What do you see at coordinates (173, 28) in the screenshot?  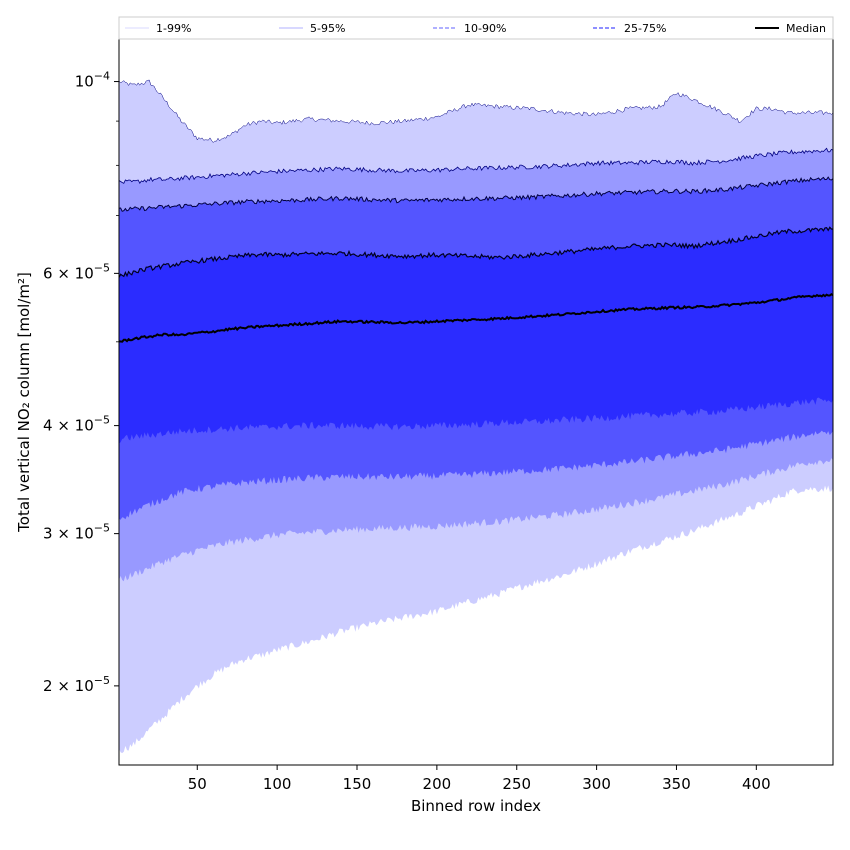 I see `legend-label: 1-99%` at bounding box center [173, 28].